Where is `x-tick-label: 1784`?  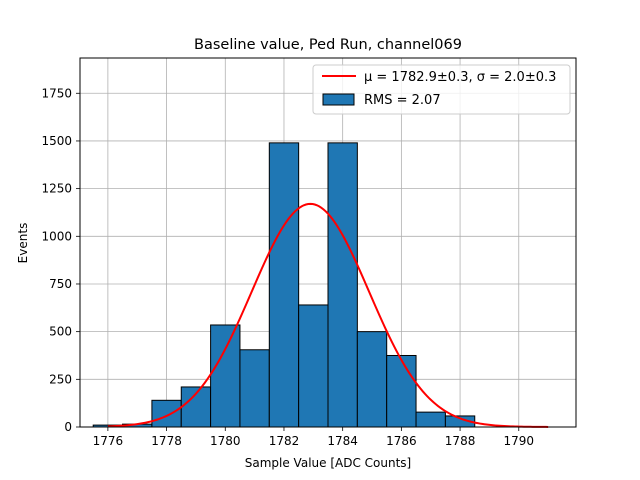 x-tick-label: 1784 is located at coordinates (342, 441).